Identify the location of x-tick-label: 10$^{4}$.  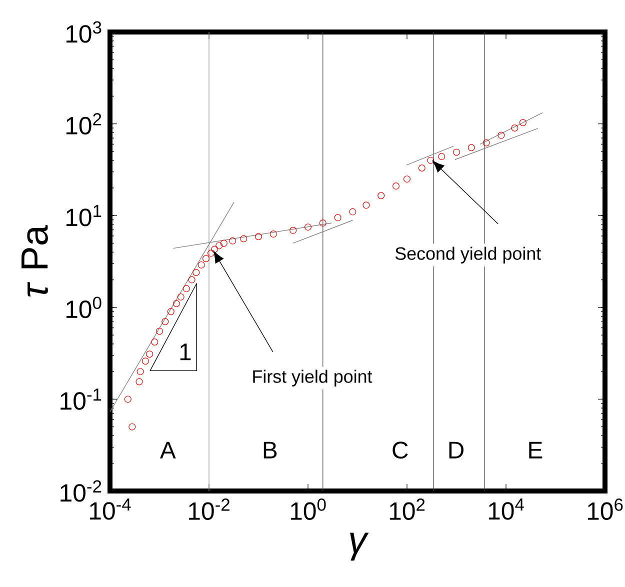
(506, 509).